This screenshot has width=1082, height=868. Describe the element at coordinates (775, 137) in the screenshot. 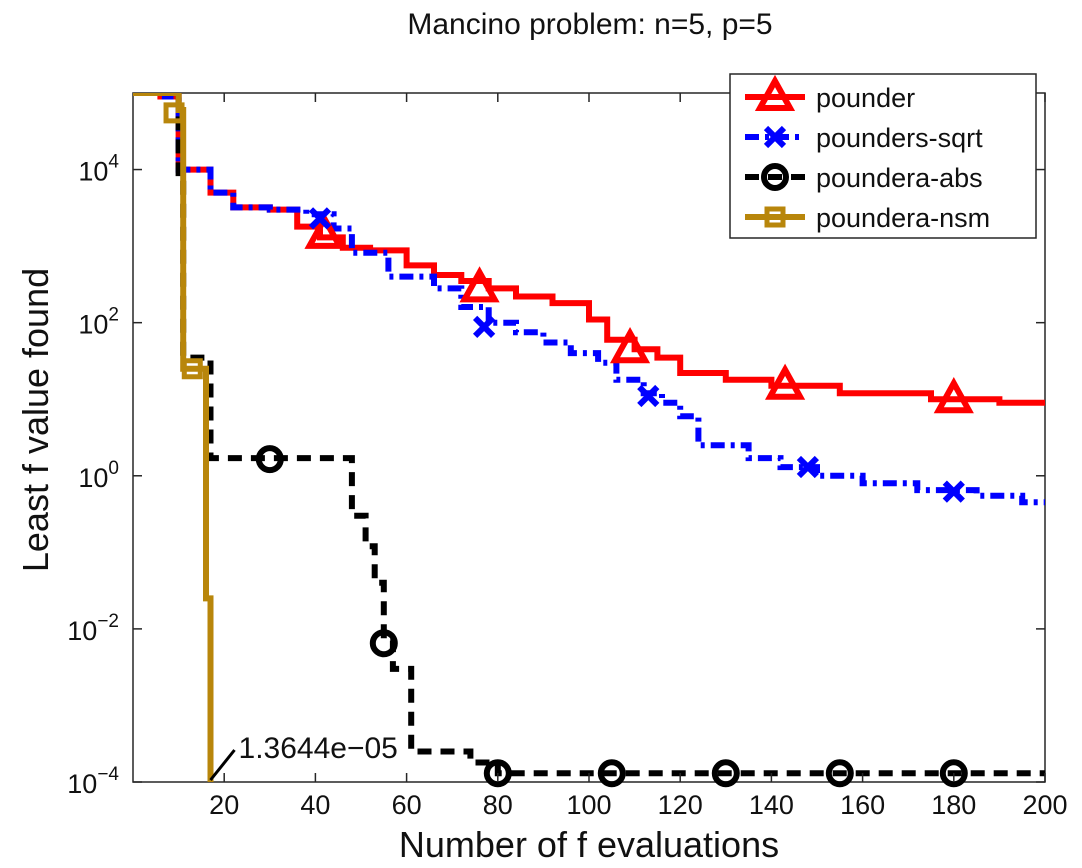

I see `legend-marker-pounders-sqrt` at that location.